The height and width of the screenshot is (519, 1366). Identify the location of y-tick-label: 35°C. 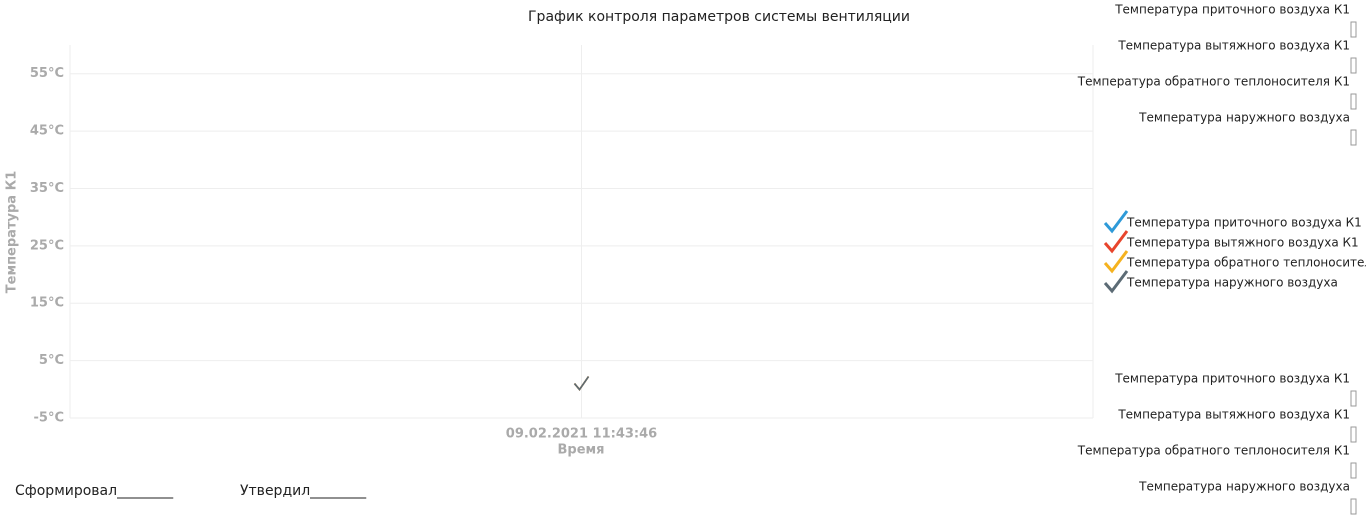
(47, 188).